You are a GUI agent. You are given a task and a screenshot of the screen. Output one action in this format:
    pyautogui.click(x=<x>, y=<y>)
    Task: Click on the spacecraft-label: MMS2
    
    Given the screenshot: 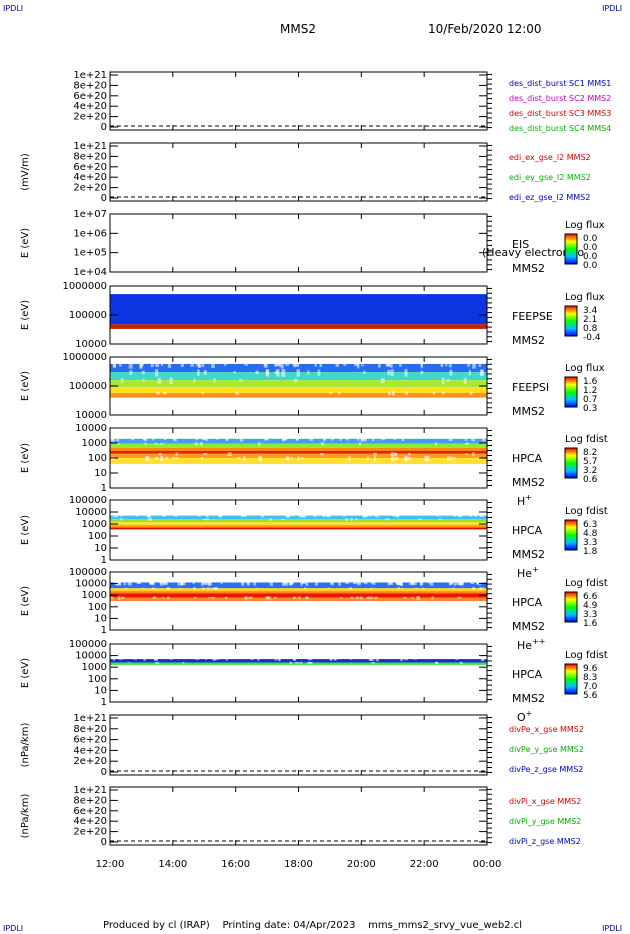 What is the action you would take?
    pyautogui.click(x=528, y=626)
    